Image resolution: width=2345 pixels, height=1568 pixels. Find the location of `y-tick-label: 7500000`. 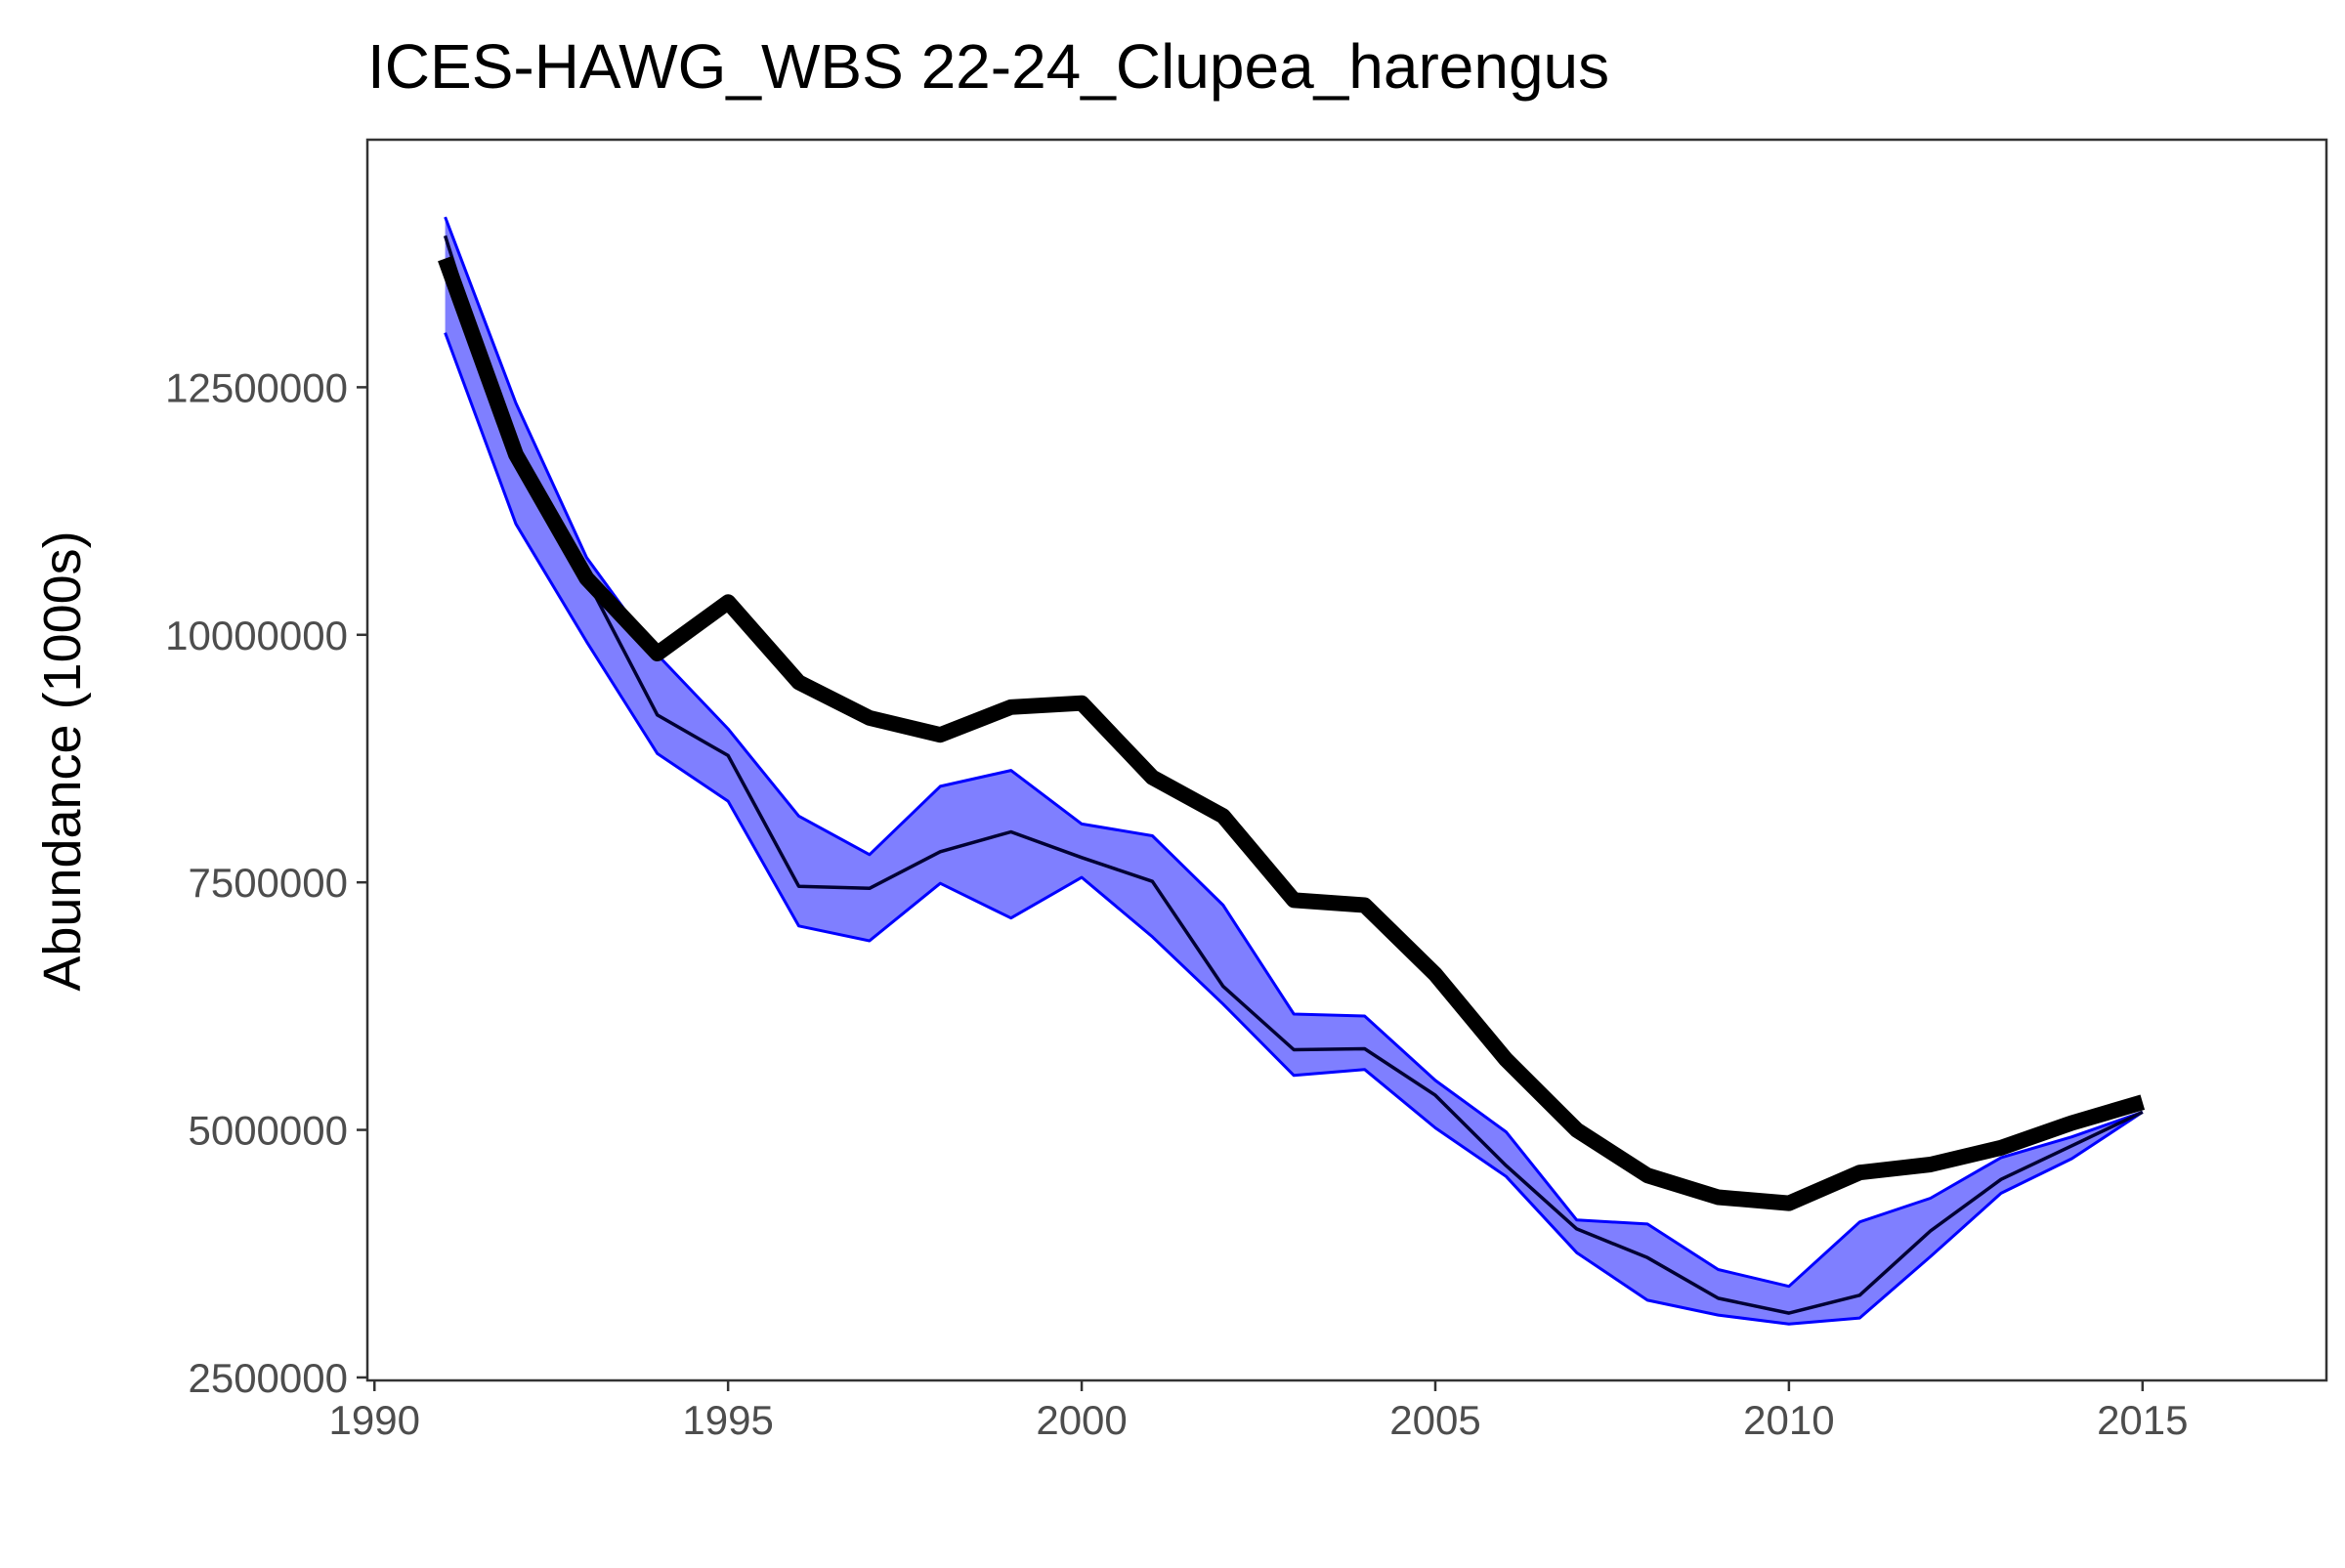

y-tick-label: 7500000 is located at coordinates (268, 883).